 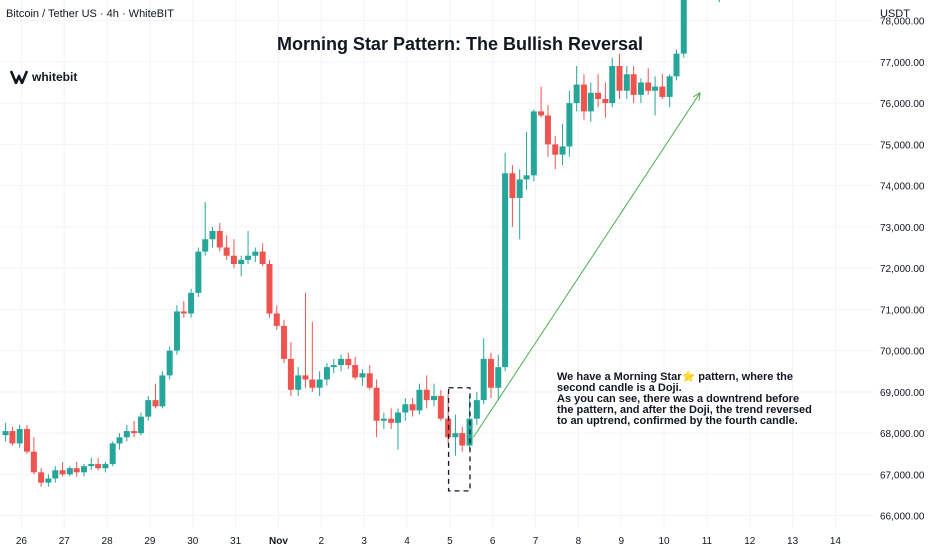 What do you see at coordinates (429, 541) in the screenshot?
I see `time-axis: 26 27 28 29 30 31 Nov 2 3 4 5 6 7 8 9 10 11 12 13 14` at bounding box center [429, 541].